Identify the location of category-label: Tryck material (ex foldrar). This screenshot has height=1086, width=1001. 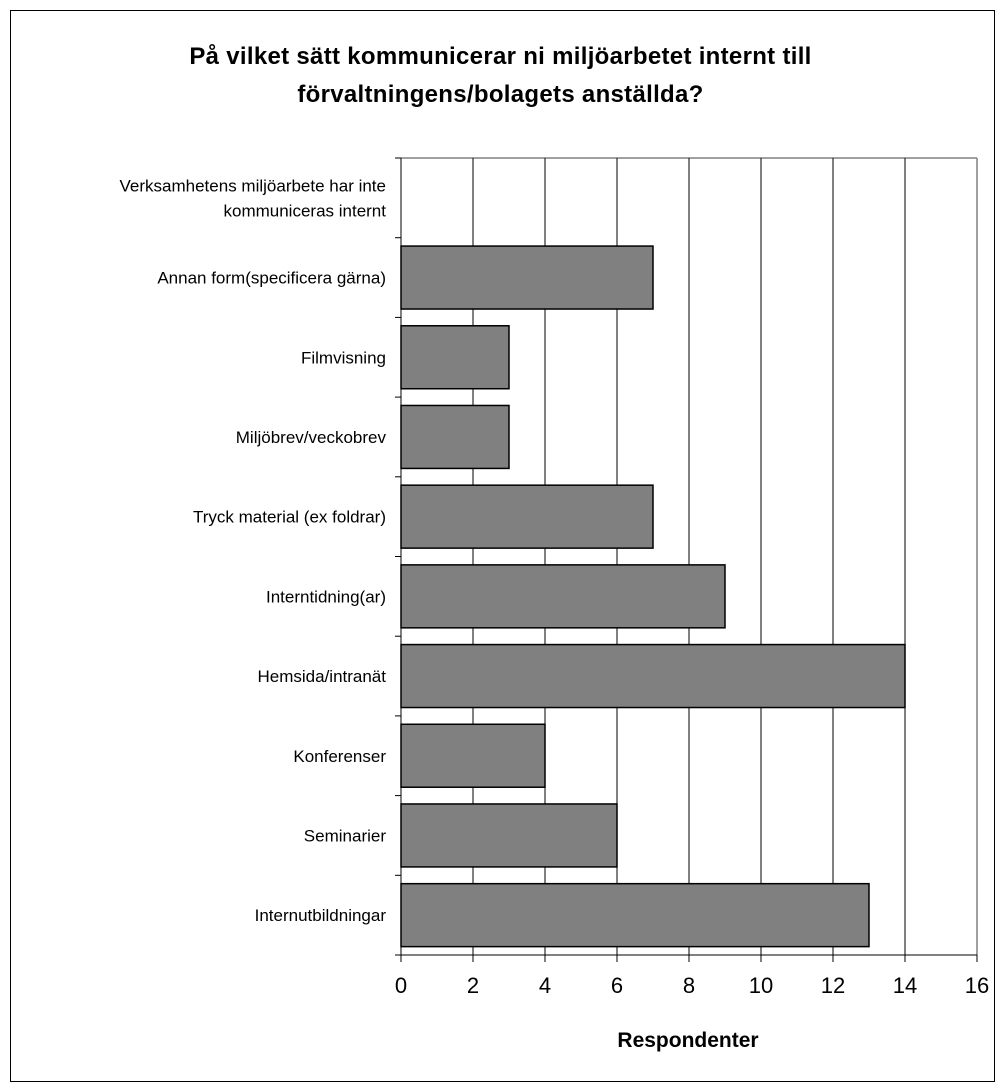
(289, 517).